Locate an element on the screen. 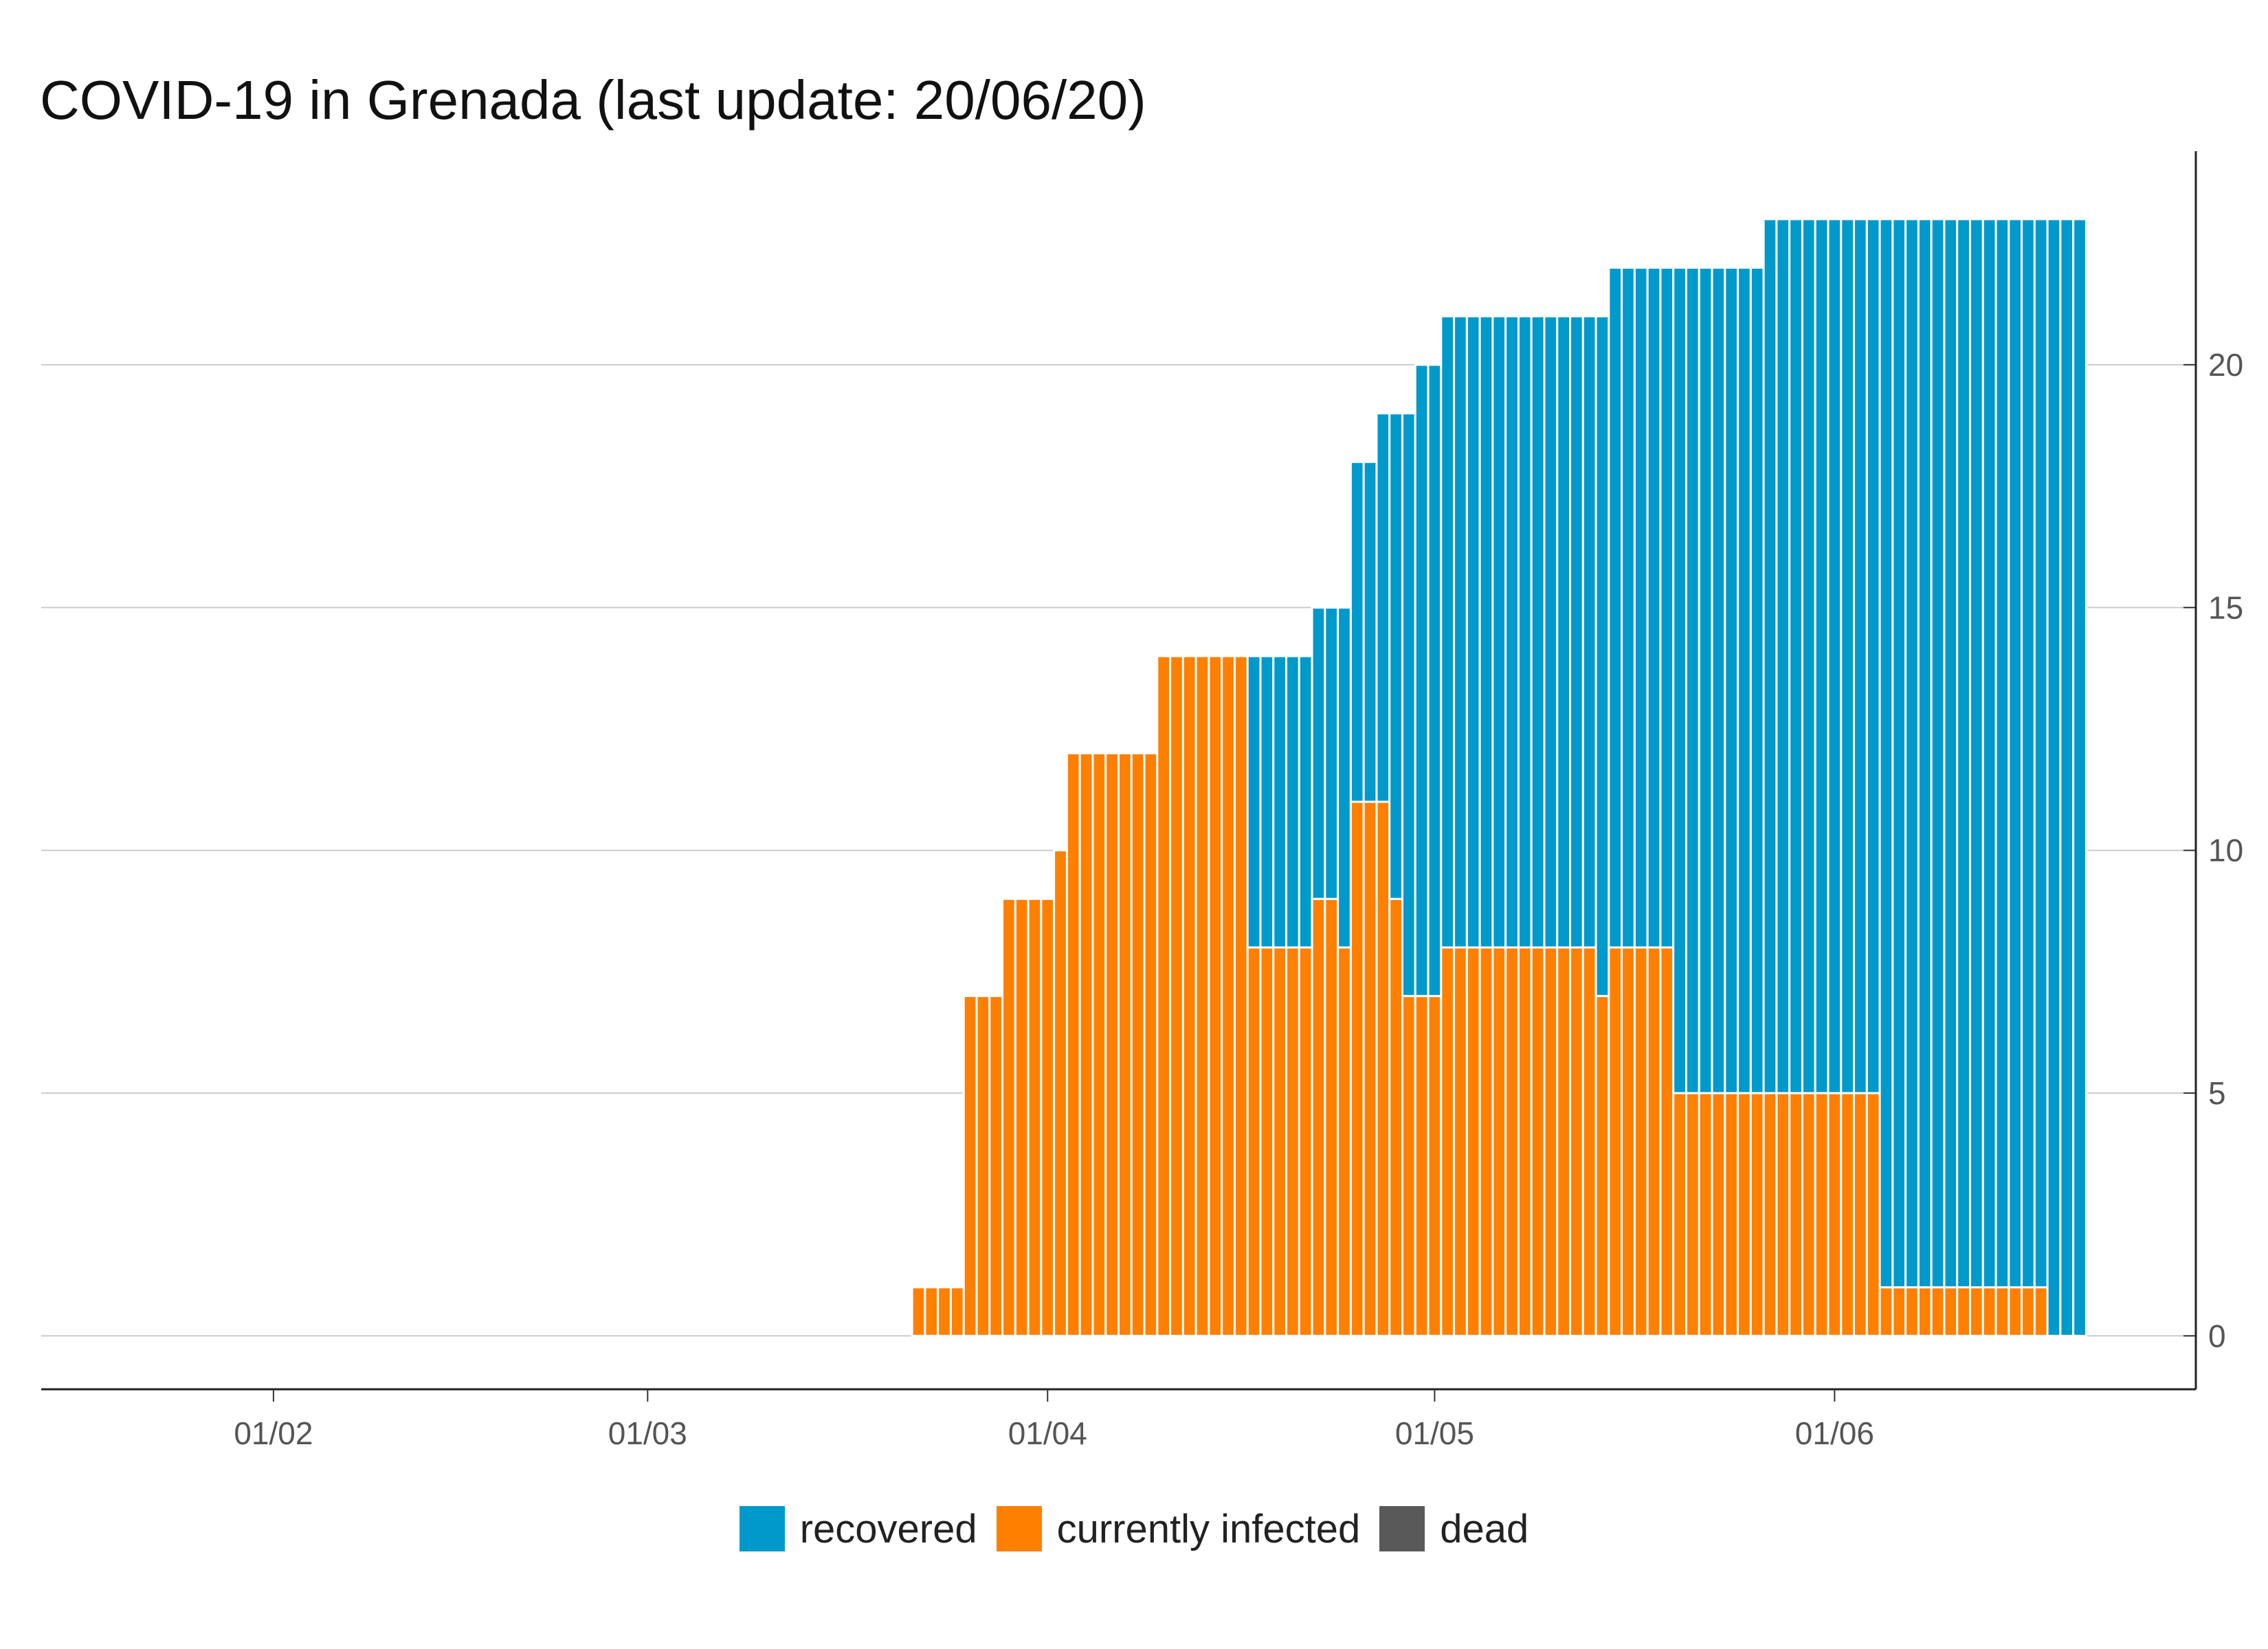  legend-swatch-dead is located at coordinates (1402, 1528).